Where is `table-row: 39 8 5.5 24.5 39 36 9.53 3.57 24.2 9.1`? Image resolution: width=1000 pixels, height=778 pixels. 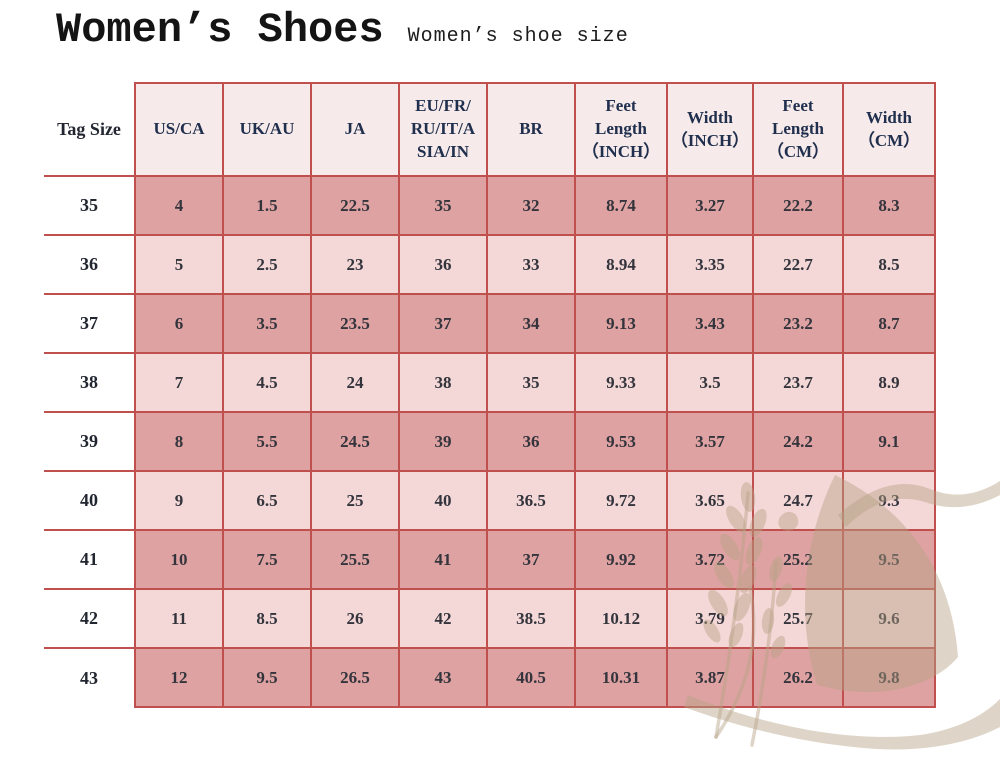
table-row: 39 8 5.5 24.5 39 36 9.53 3.57 24.2 9.1 is located at coordinates (490, 441).